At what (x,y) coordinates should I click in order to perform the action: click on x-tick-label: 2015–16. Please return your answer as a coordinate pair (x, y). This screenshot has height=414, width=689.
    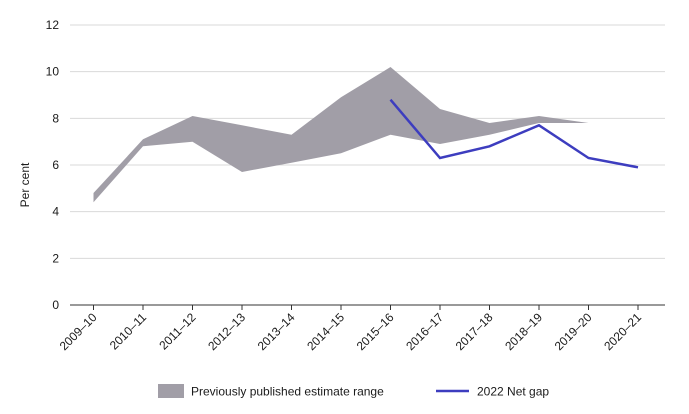
    Looking at the image, I should click on (375, 331).